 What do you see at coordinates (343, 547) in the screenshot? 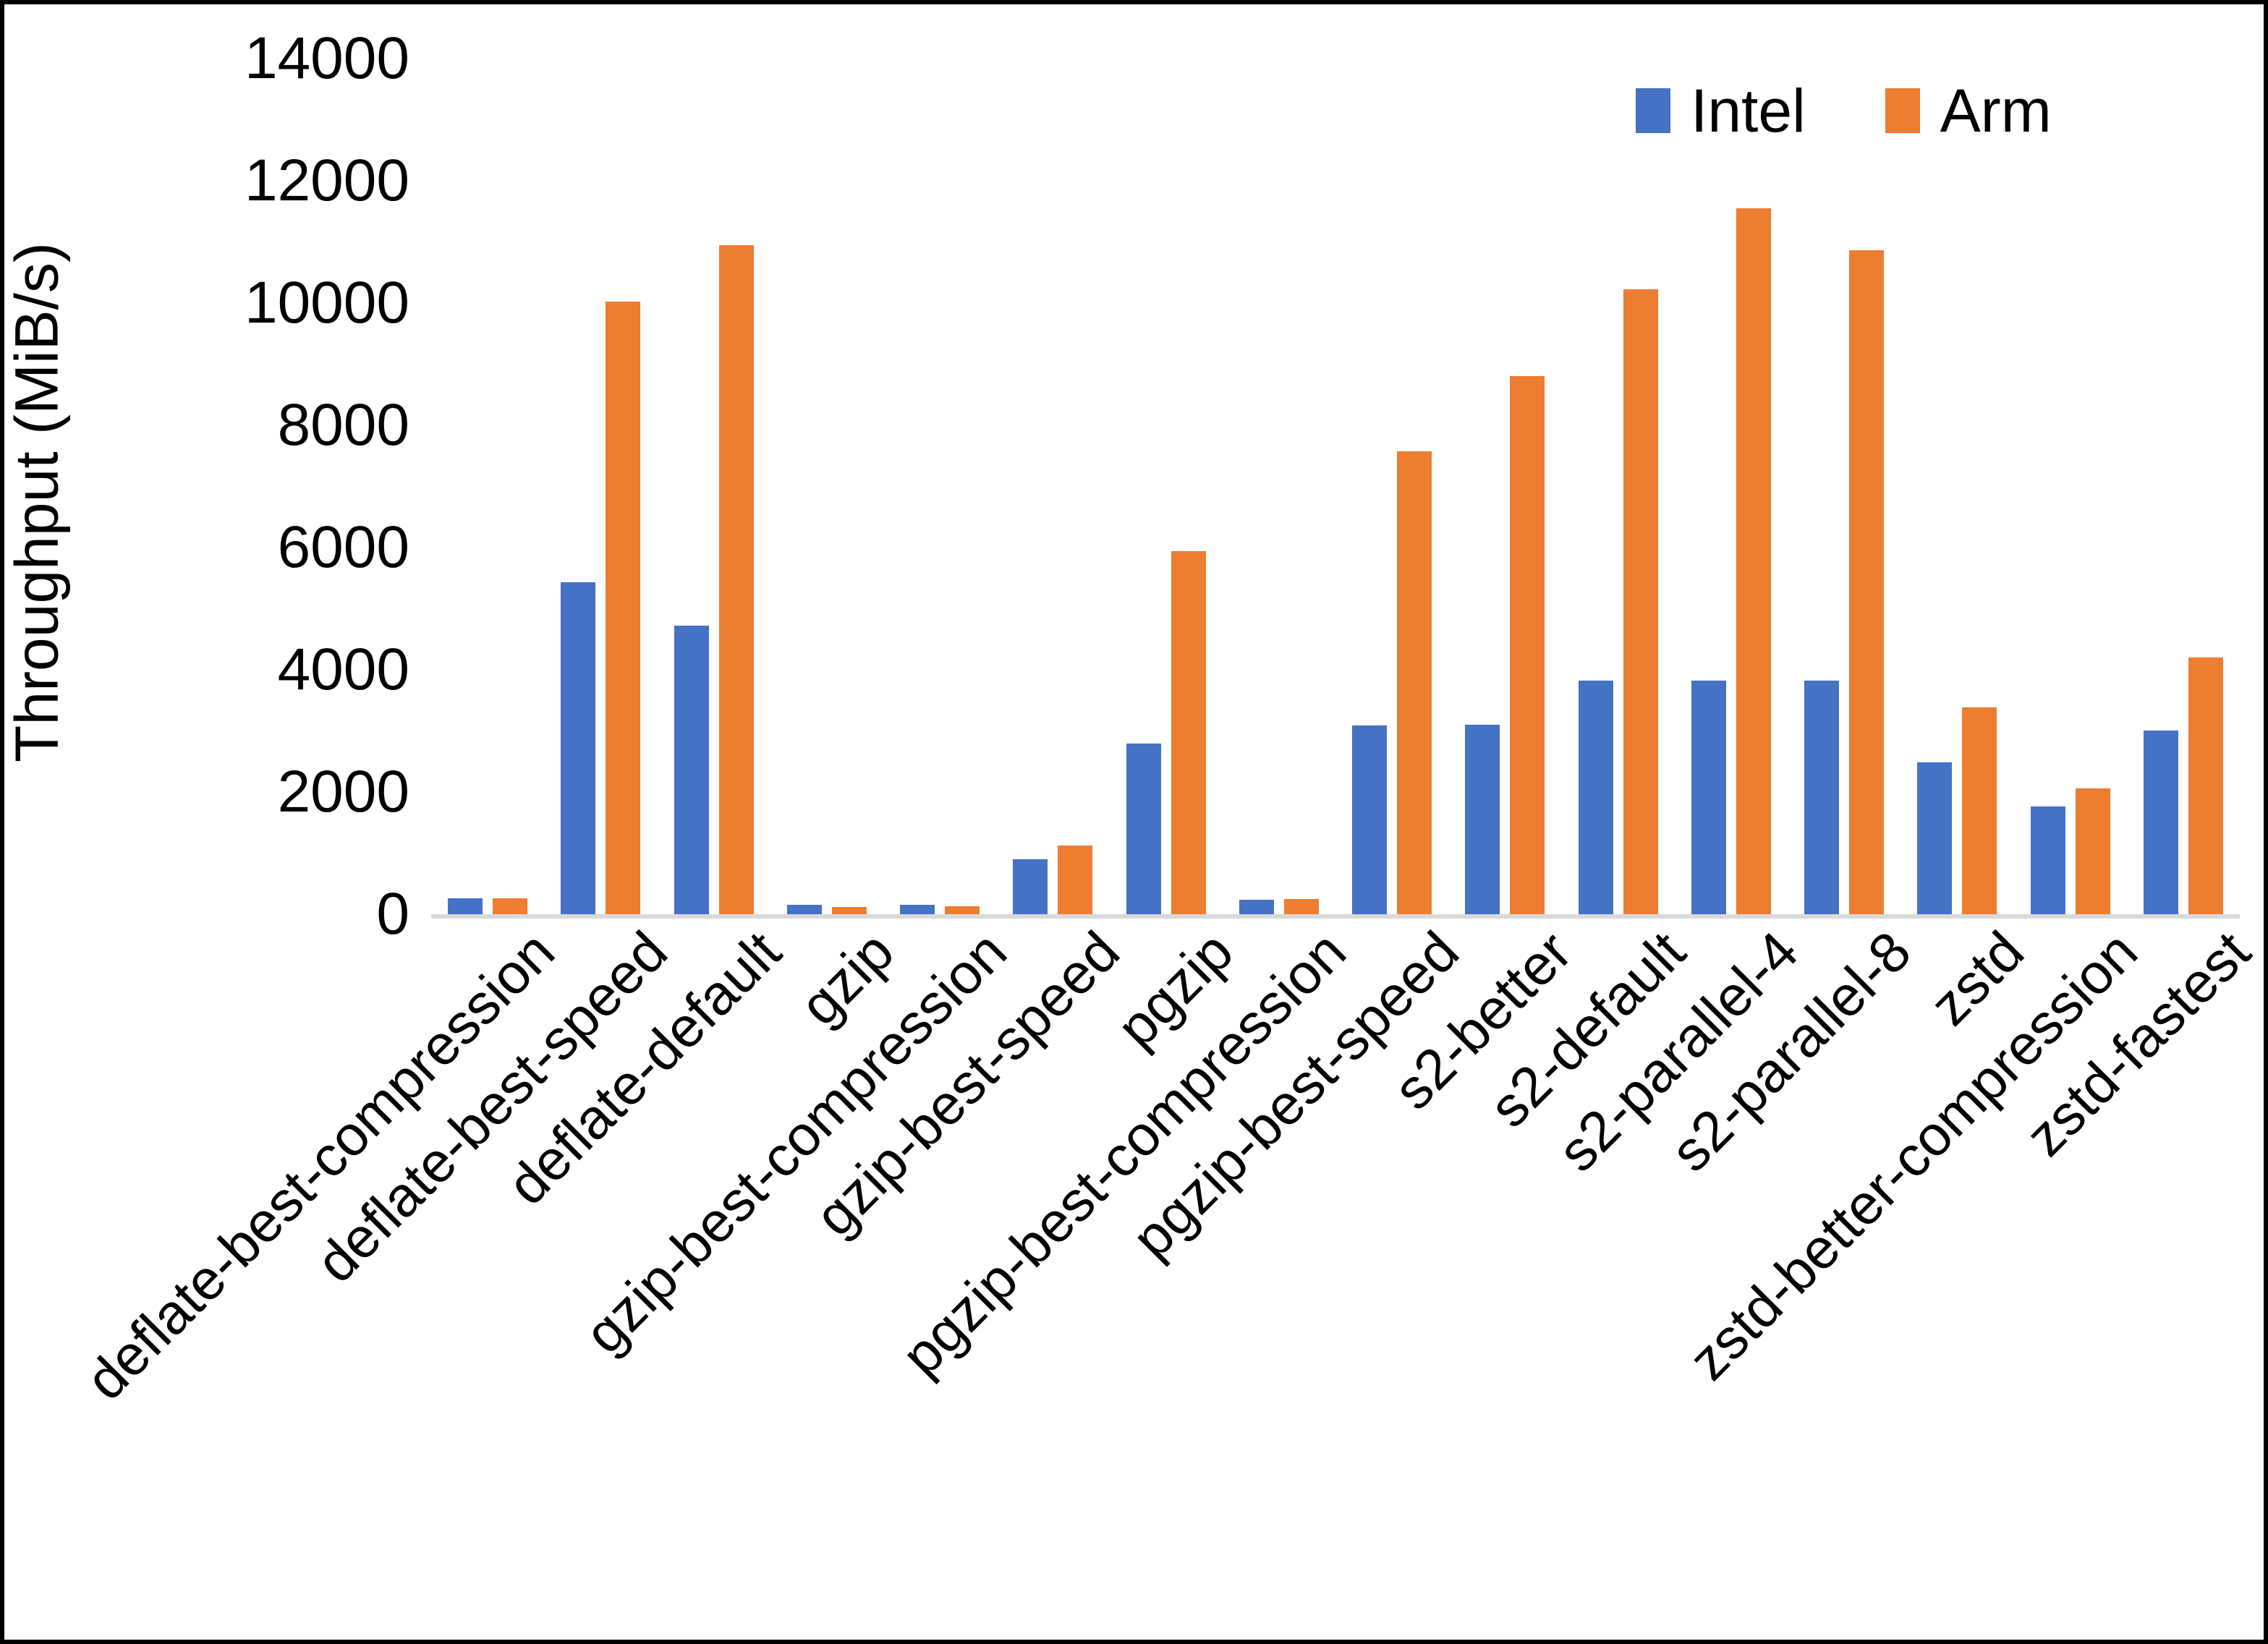
I see `y-tick-label: 6000` at bounding box center [343, 547].